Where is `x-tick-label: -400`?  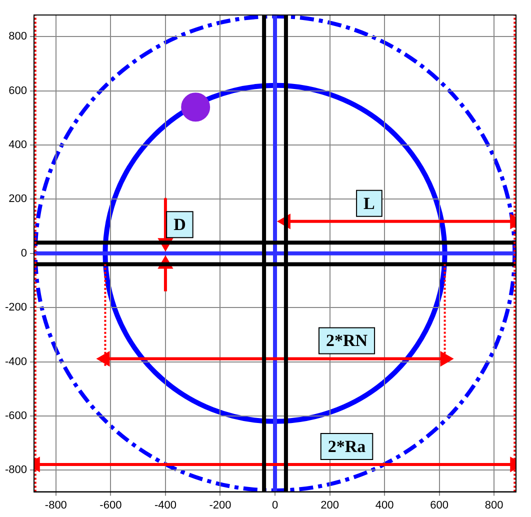
x-tick-label: -400 is located at coordinates (165, 505).